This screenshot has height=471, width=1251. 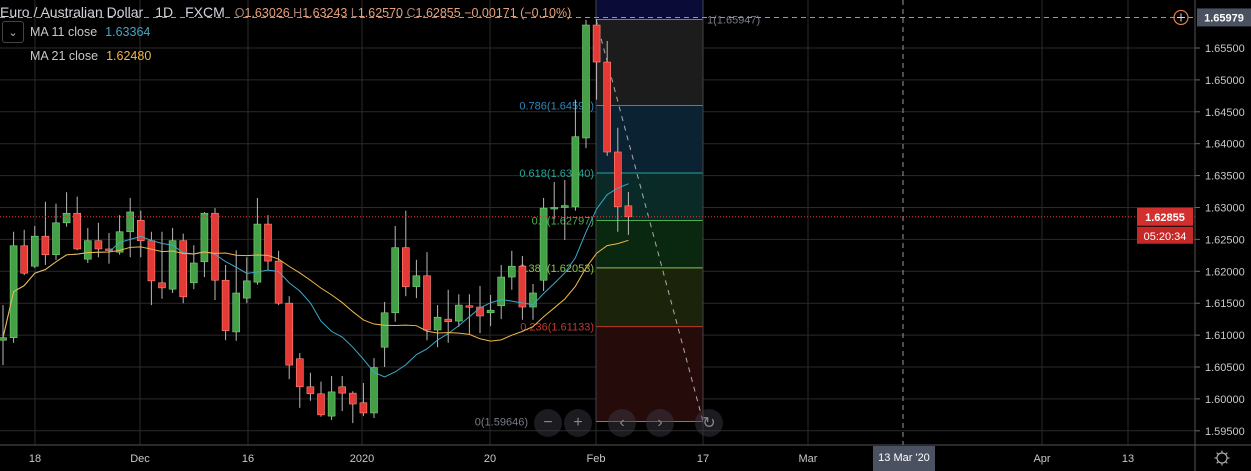 I want to click on zoom-out-icon: −, so click(x=548, y=423).